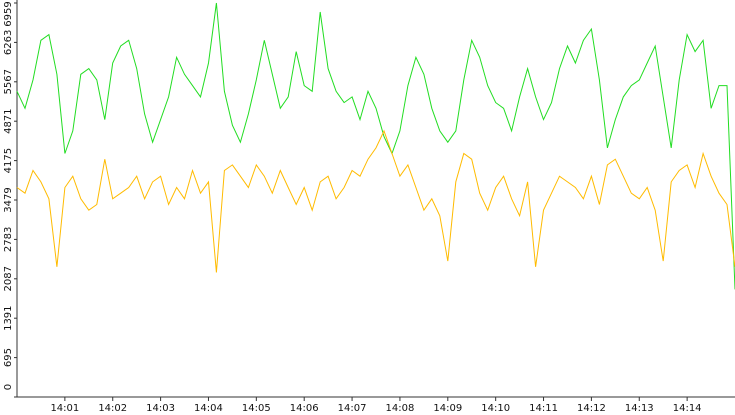 The height and width of the screenshot is (415, 735). What do you see at coordinates (8, 357) in the screenshot?
I see `y-tick-label: 695` at bounding box center [8, 357].